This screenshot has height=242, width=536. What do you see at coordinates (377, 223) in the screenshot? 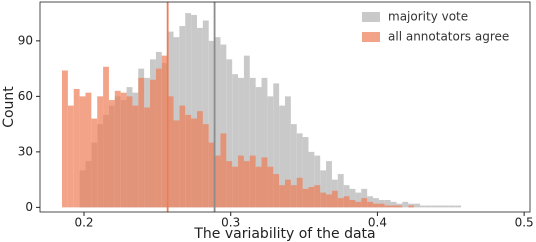
I see `x-tick-label: 0.4` at bounding box center [377, 223].